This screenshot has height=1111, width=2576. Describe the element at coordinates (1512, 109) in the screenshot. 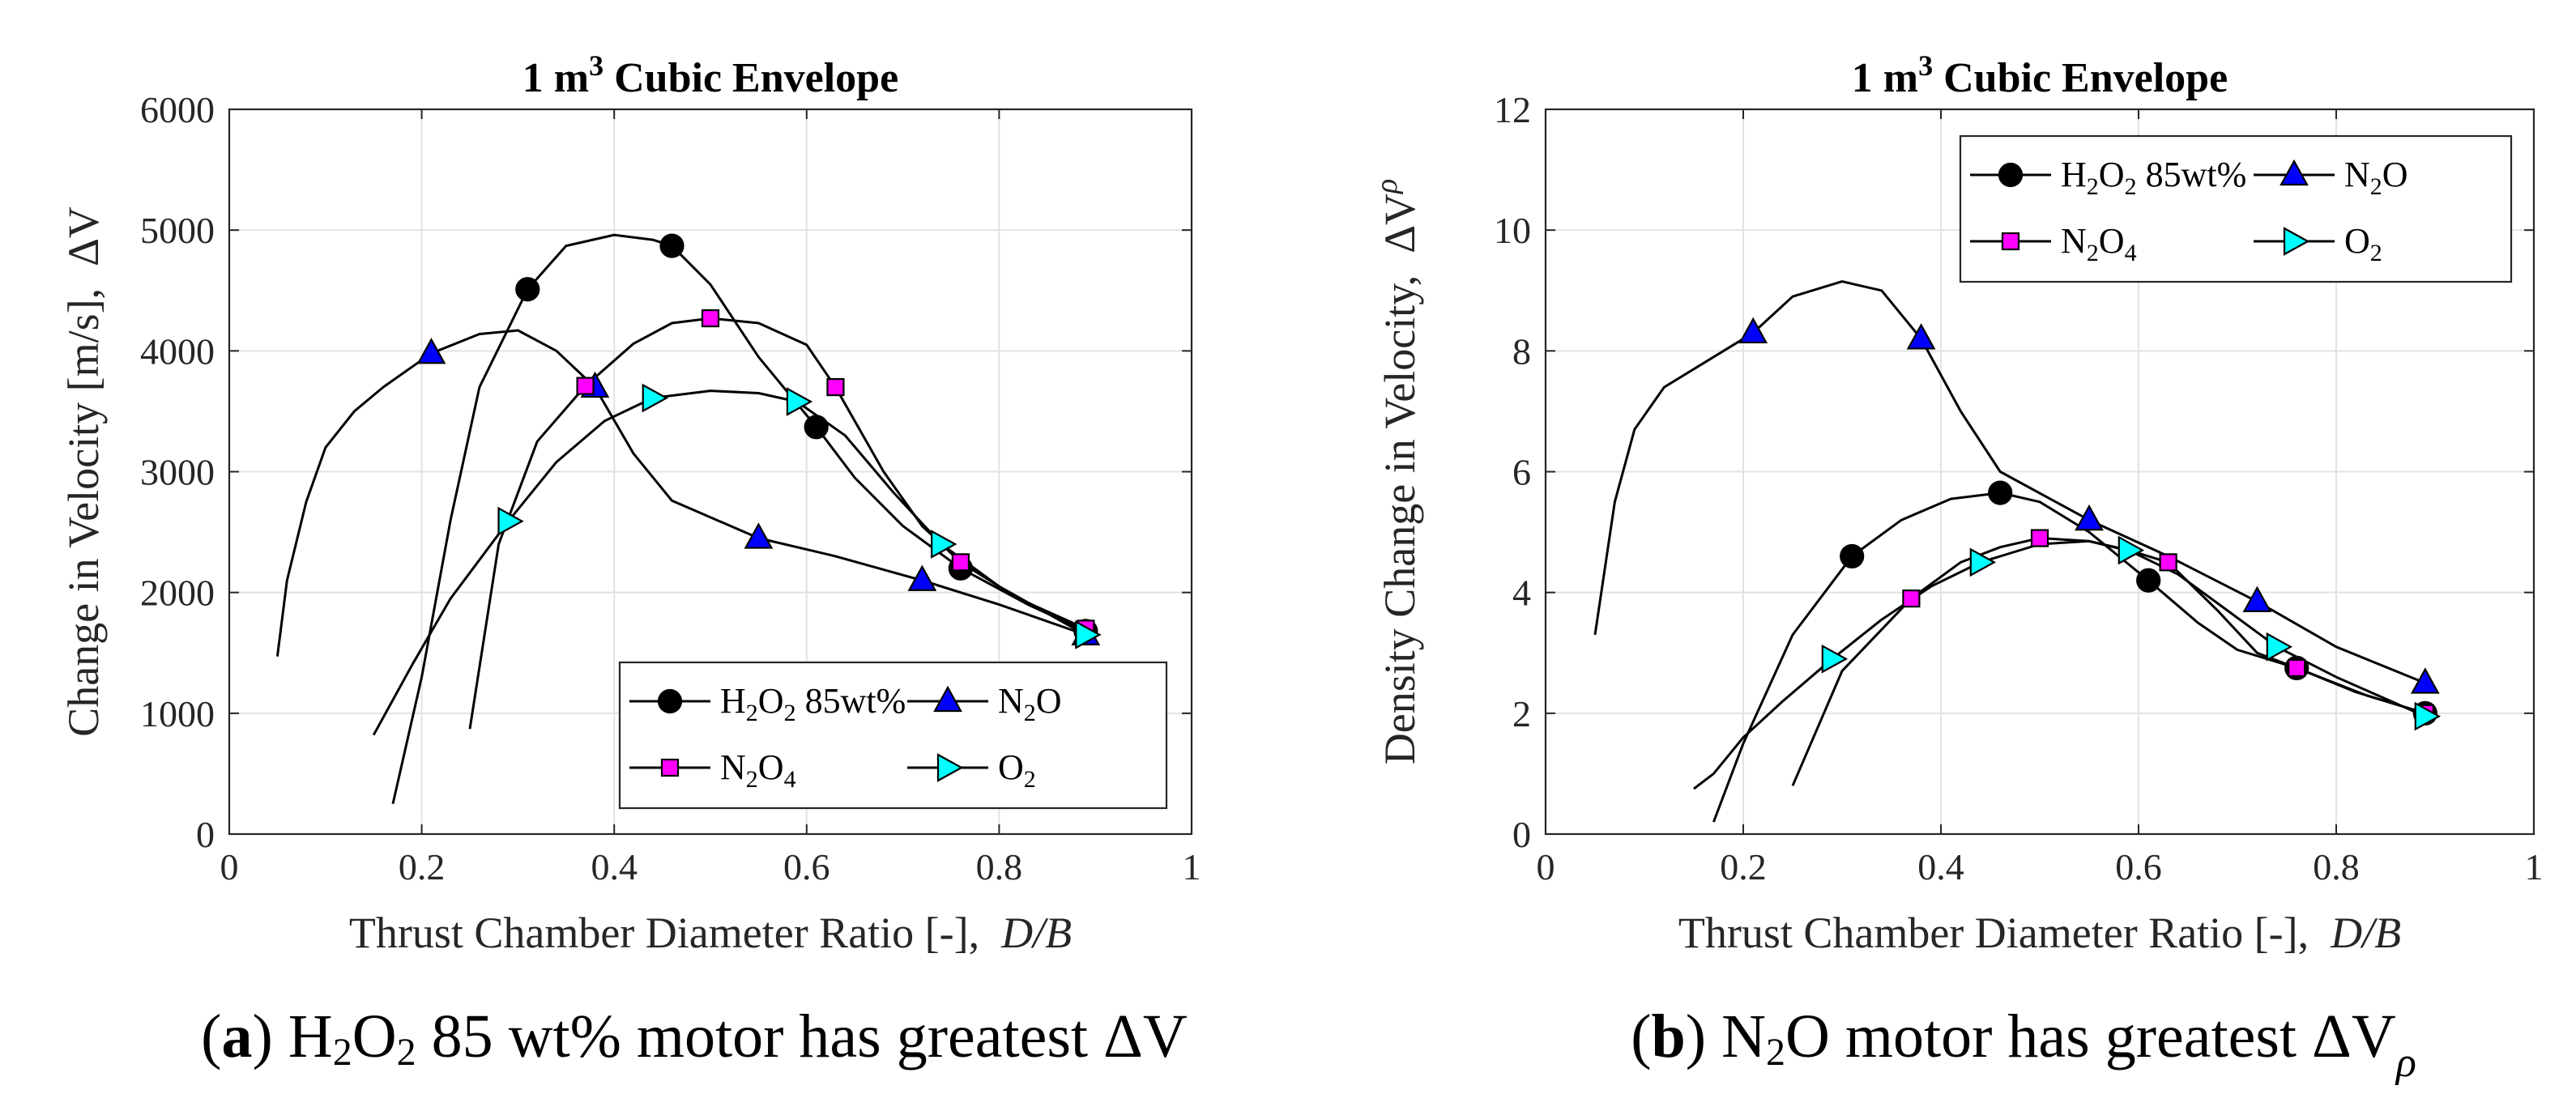

I see `y-tick-label: 12` at that location.